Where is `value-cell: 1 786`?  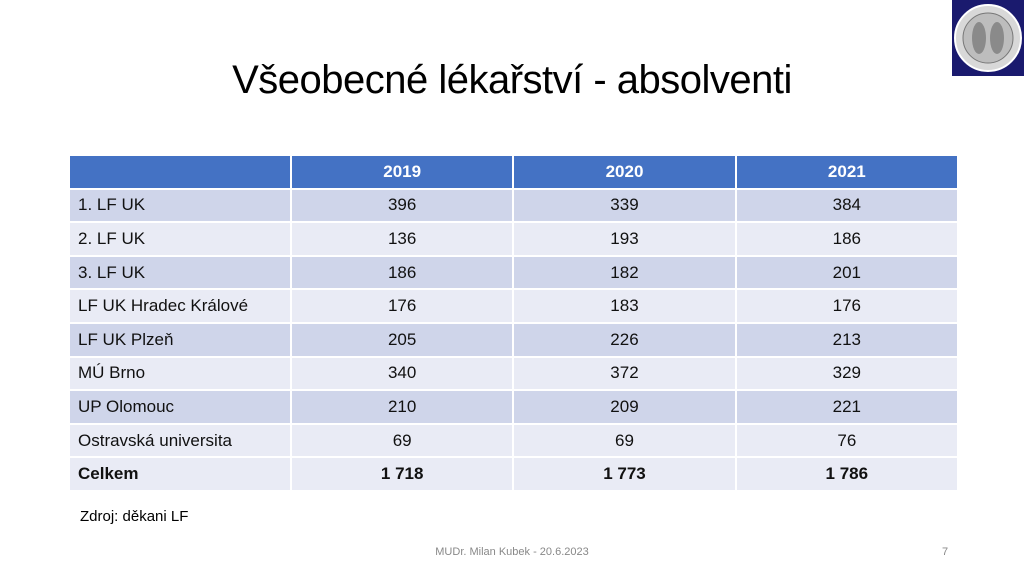 value-cell: 1 786 is located at coordinates (847, 474).